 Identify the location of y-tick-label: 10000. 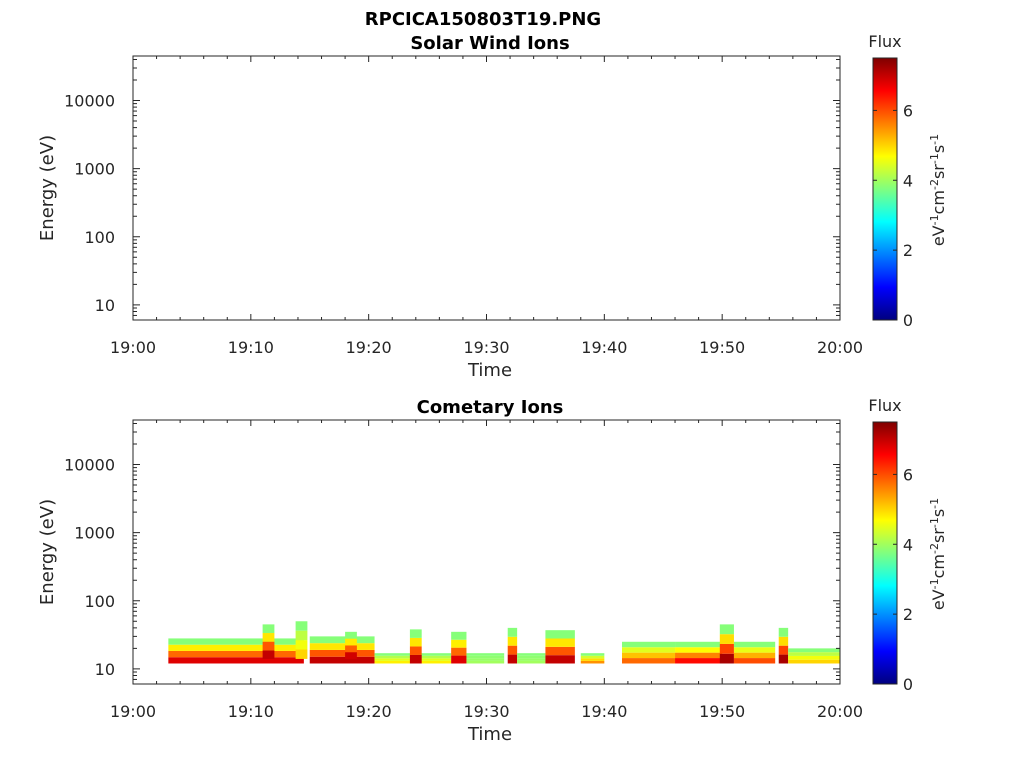
(89, 101).